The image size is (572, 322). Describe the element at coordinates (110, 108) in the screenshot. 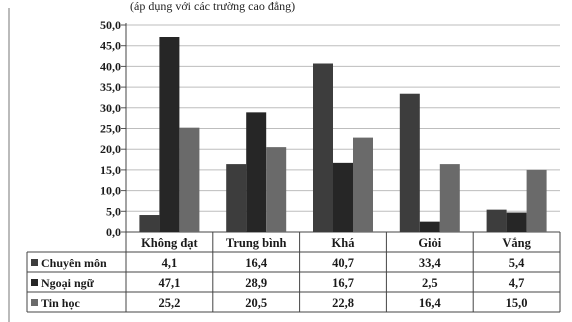

I see `y-tick-label: 30,0` at that location.